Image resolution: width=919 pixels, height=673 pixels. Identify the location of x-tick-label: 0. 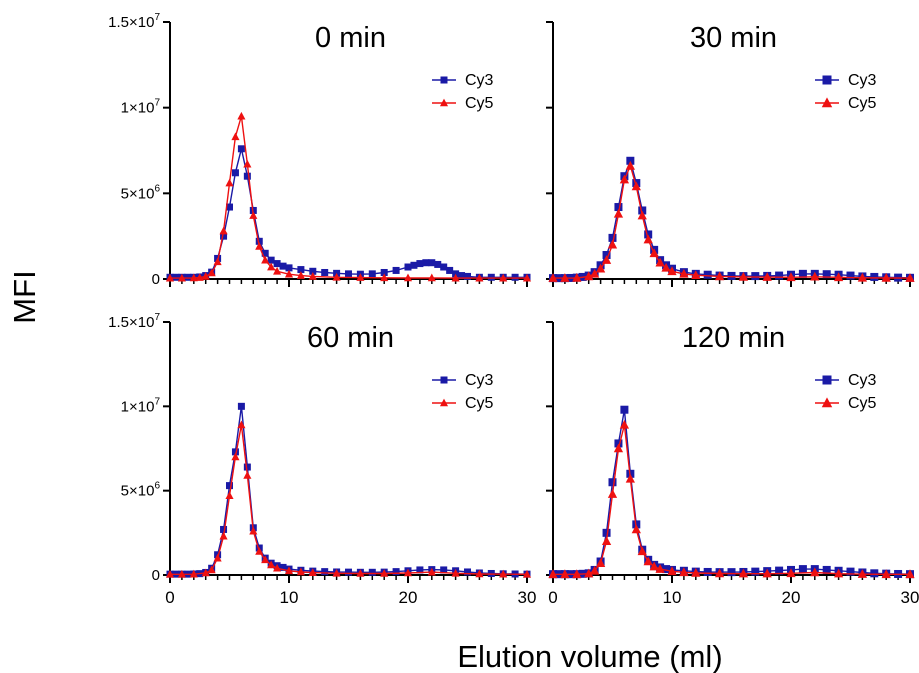
(169, 597).